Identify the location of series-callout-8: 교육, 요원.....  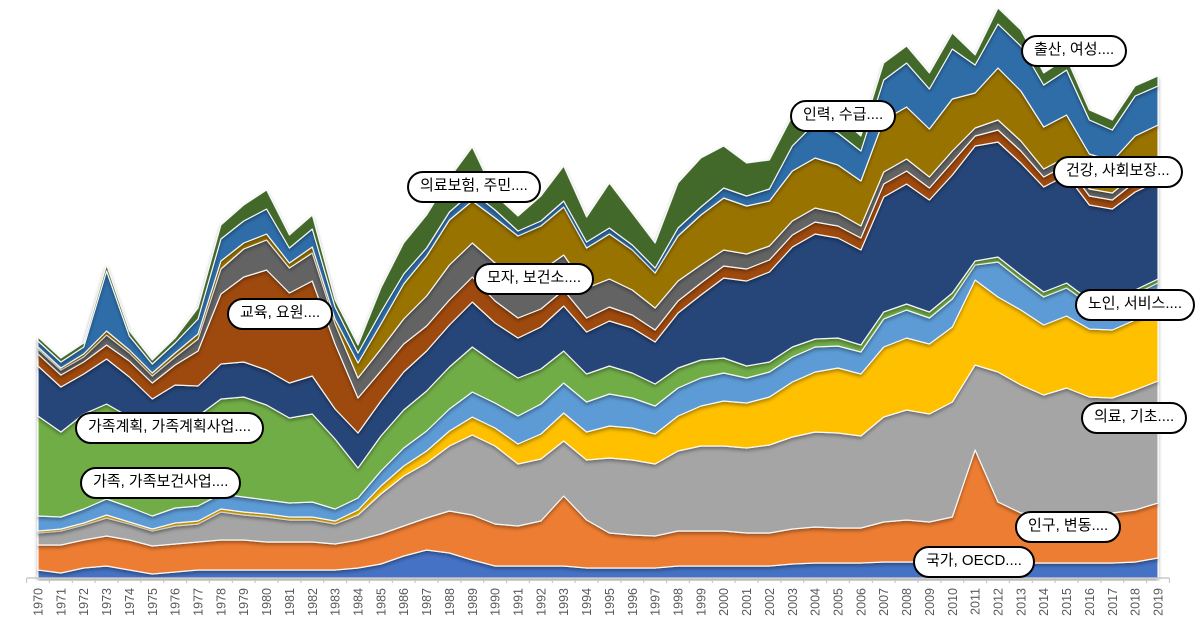
(280, 314).